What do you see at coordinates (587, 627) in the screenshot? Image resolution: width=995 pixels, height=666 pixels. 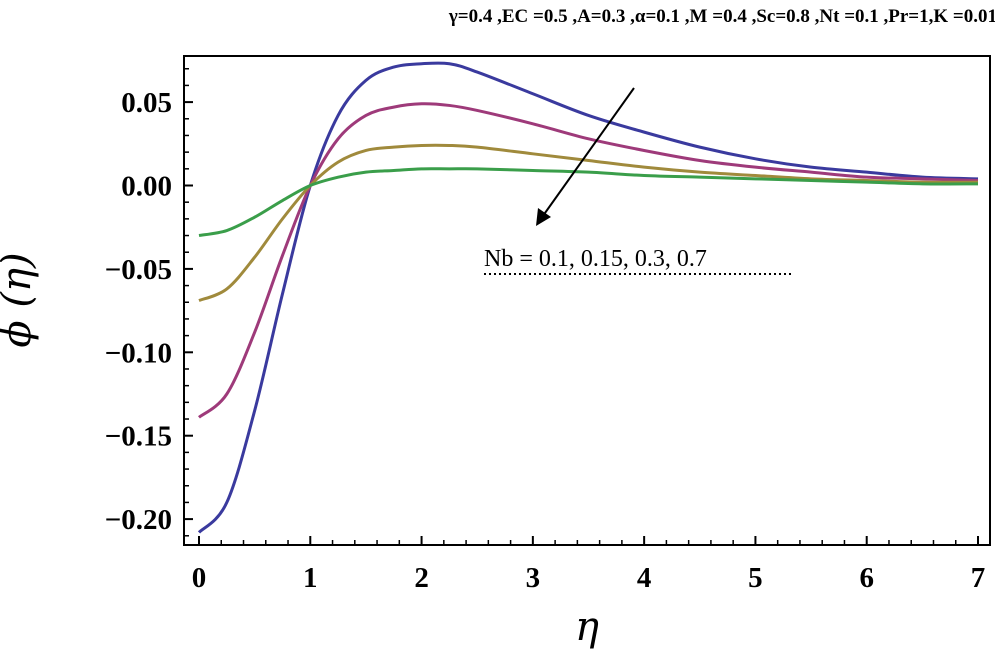 I see `x-axis-label: η` at bounding box center [587, 627].